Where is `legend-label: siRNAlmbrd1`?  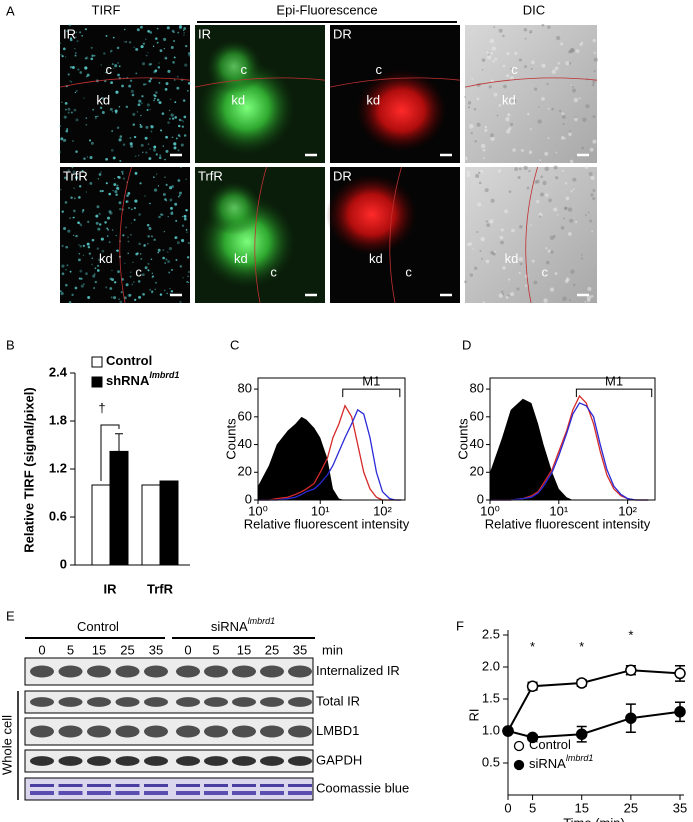
legend-label: siRNAlmbrd1 is located at coordinates (561, 762).